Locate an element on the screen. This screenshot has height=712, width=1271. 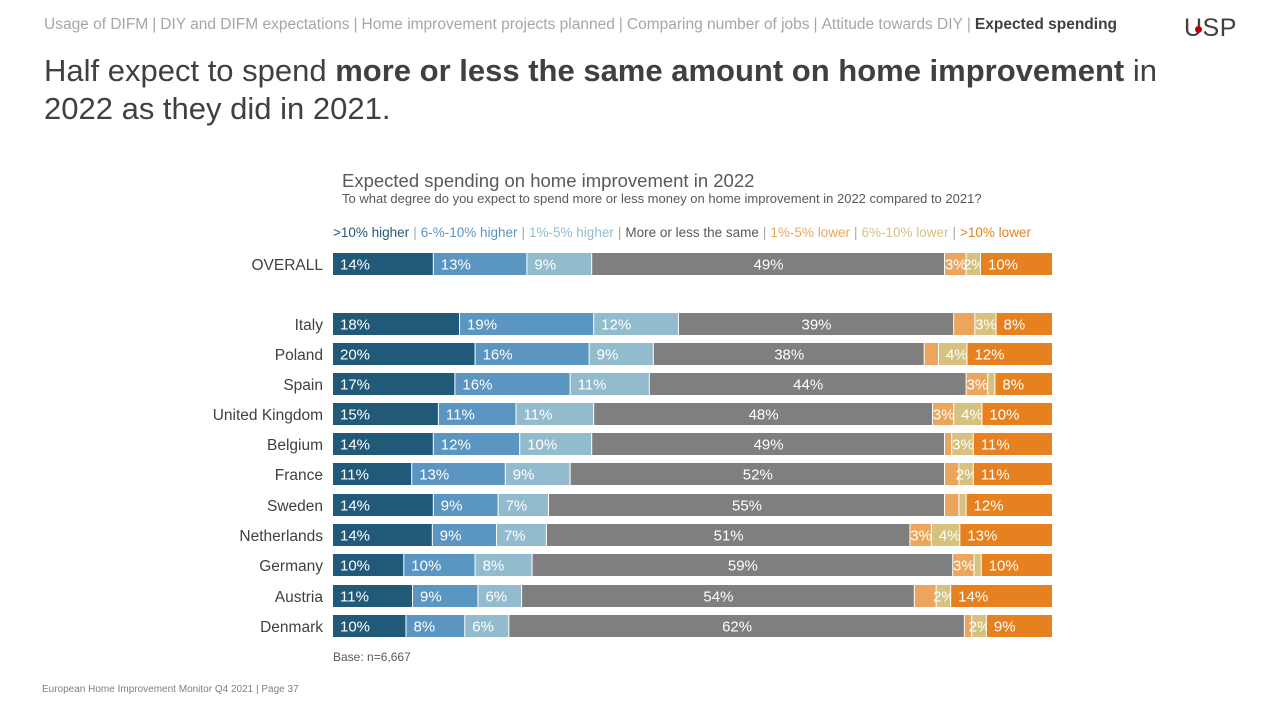
headline-part-1: Half expect to spend is located at coordinates (190, 70).